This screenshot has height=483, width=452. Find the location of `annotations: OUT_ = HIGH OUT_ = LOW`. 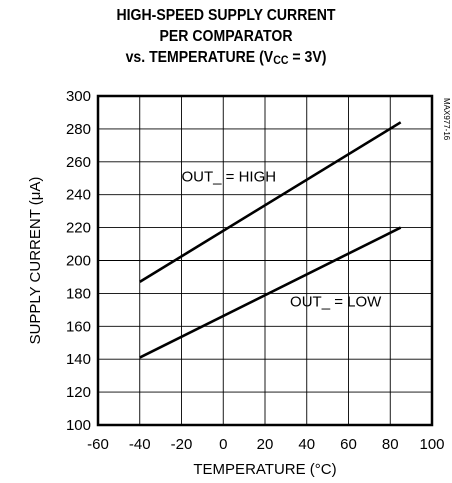

annotations: OUT_ = HIGH OUT_ = LOW is located at coordinates (282, 240).